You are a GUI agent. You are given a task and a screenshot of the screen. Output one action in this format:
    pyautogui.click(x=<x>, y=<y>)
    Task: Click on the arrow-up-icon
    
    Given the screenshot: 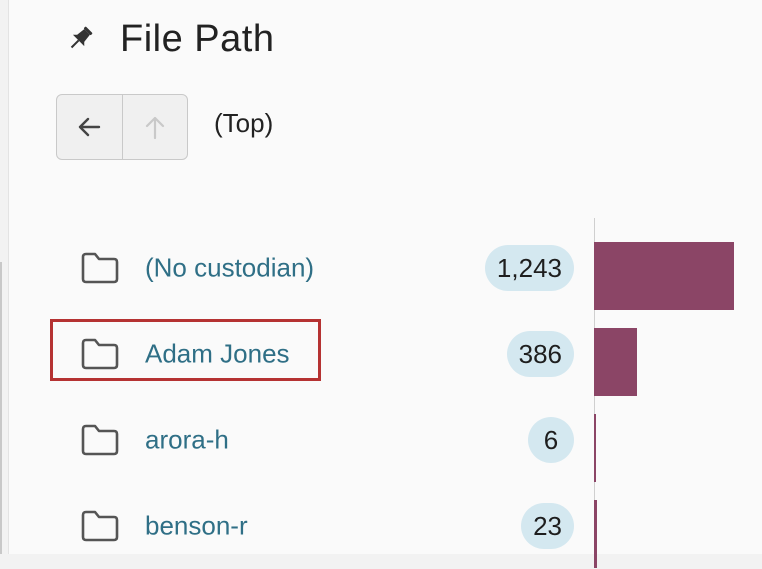 What is the action you would take?
    pyautogui.click(x=154, y=128)
    